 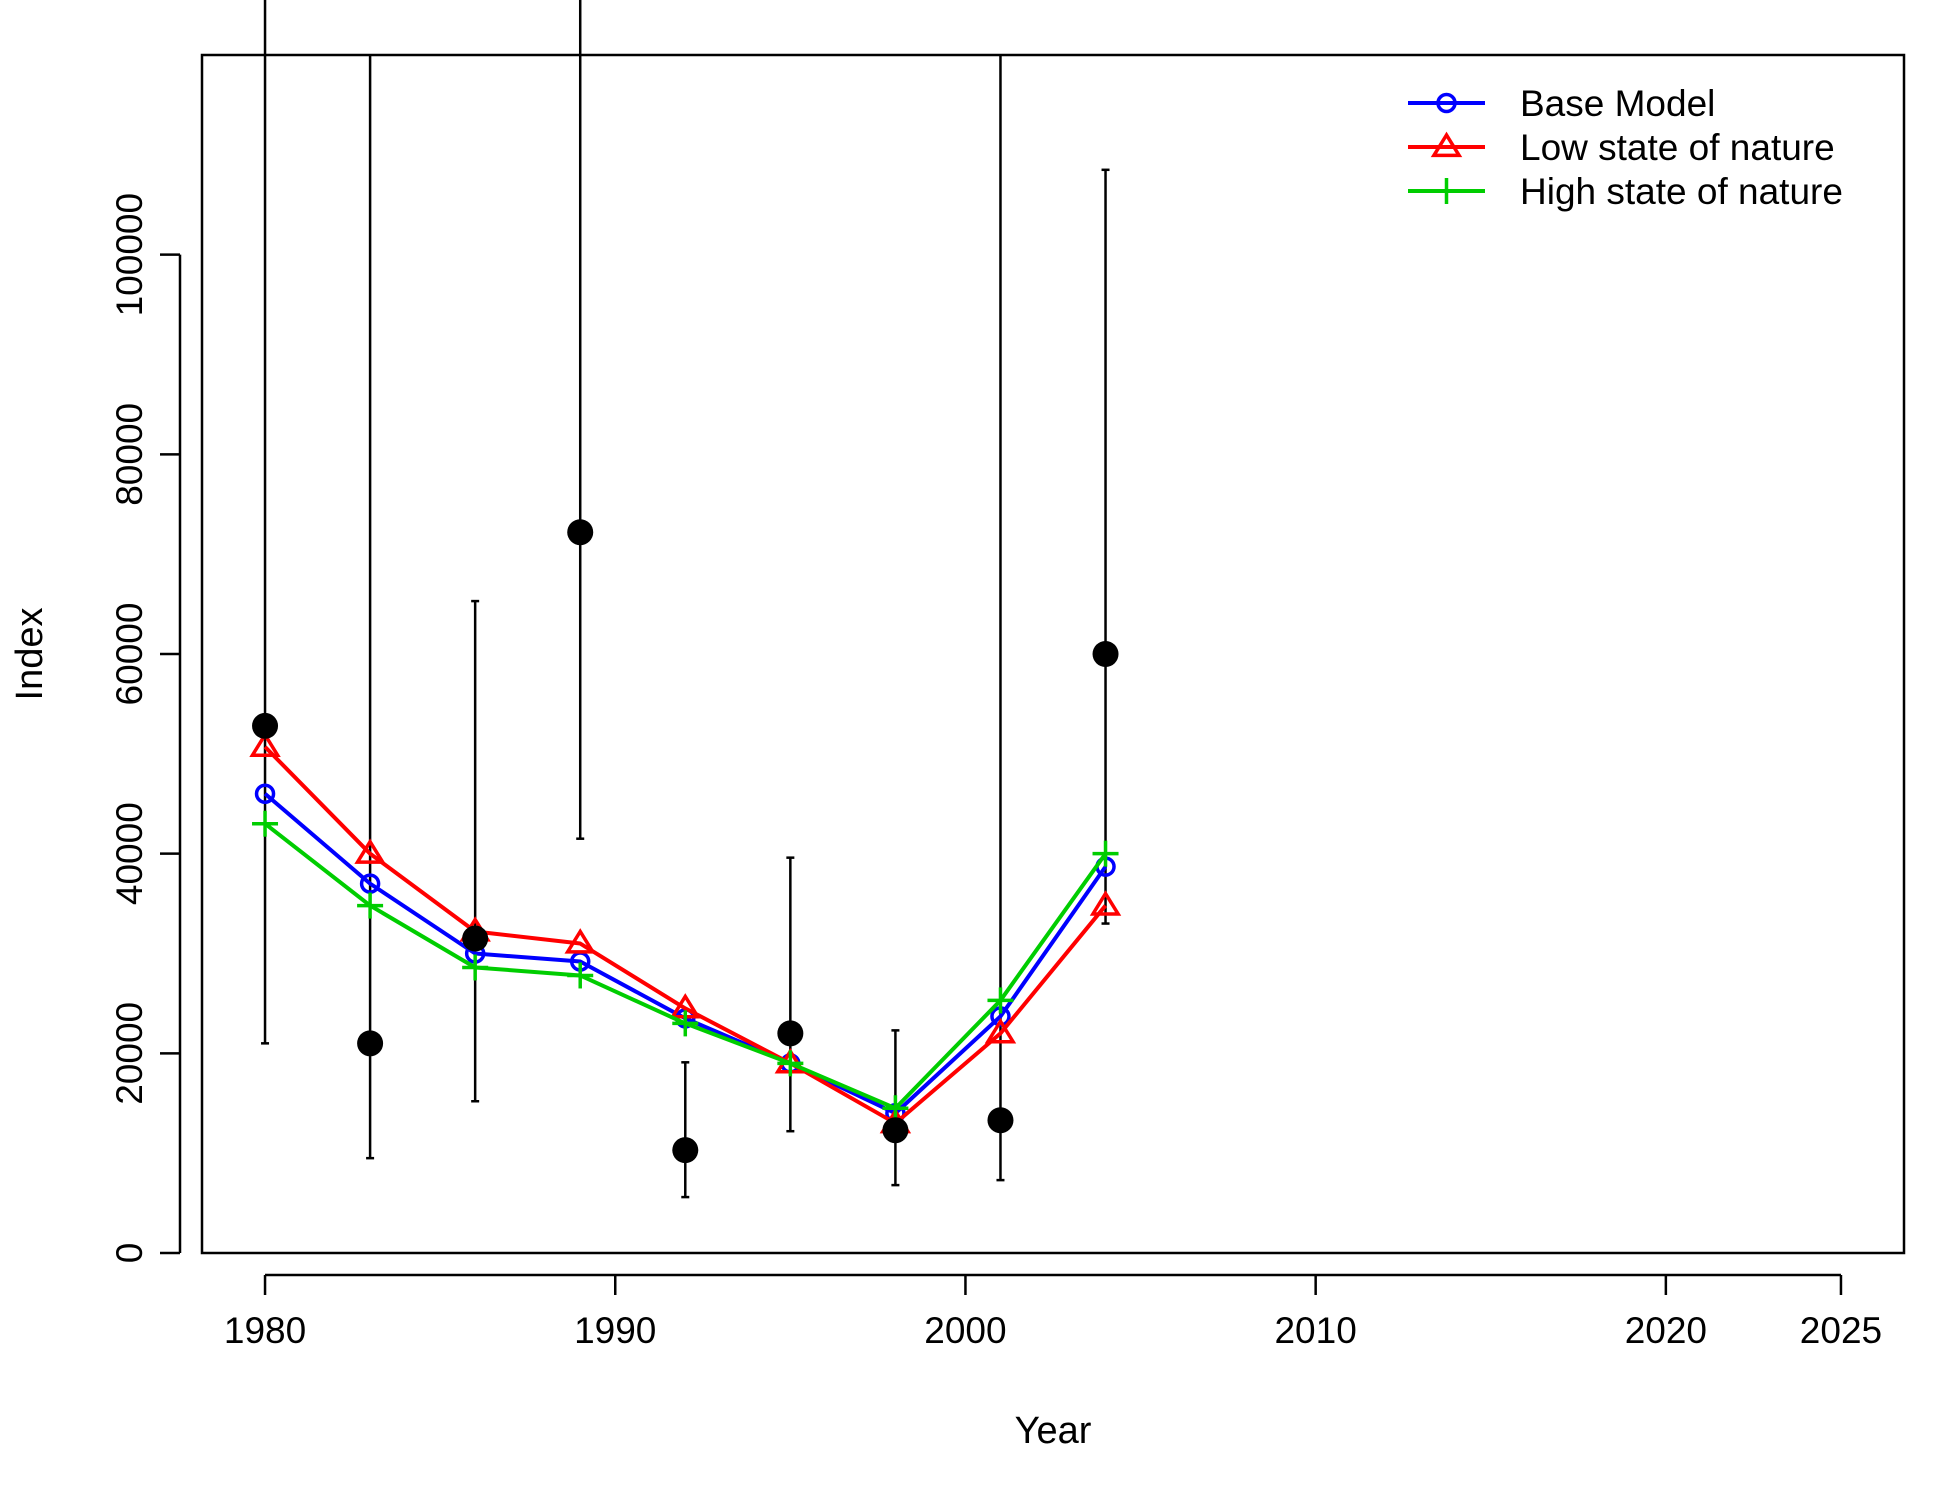 I want to click on legend-item-low-state-of-nature: Low state of nature, so click(x=1621, y=147).